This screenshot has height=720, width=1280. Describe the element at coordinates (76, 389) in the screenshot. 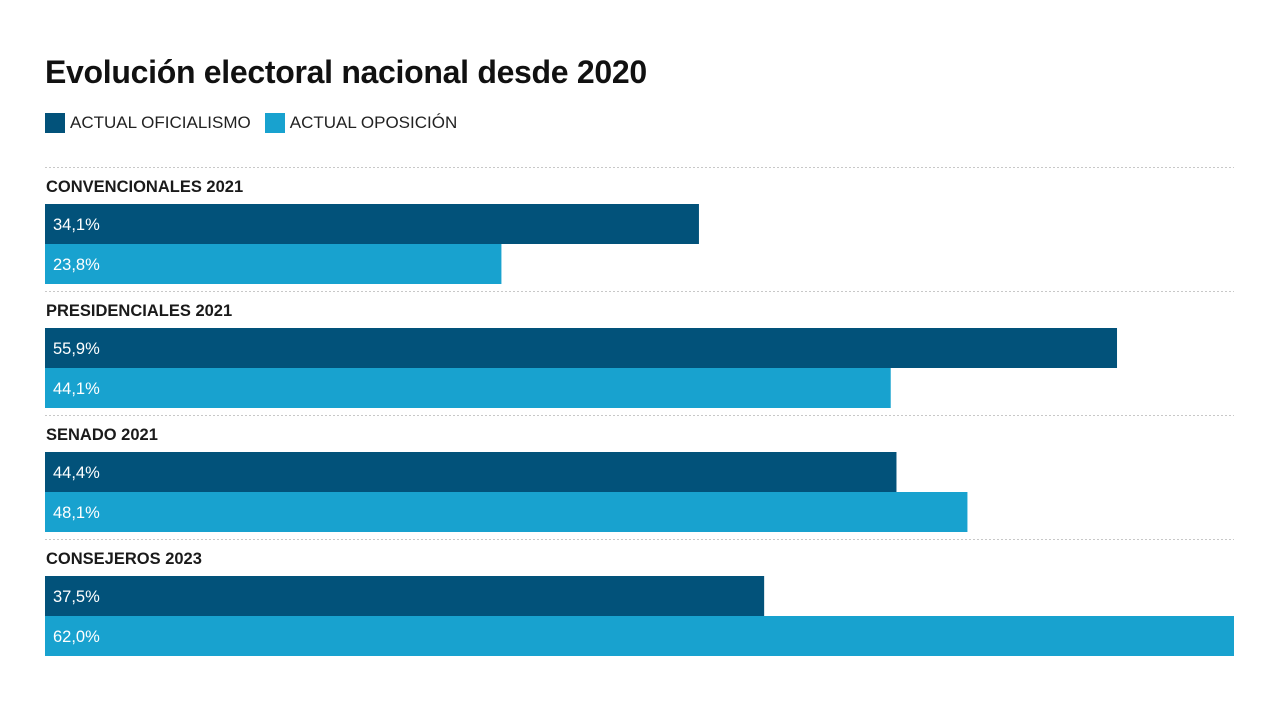

I see `data-label-oposicion-presidenciales-2021: 44,1%` at that location.